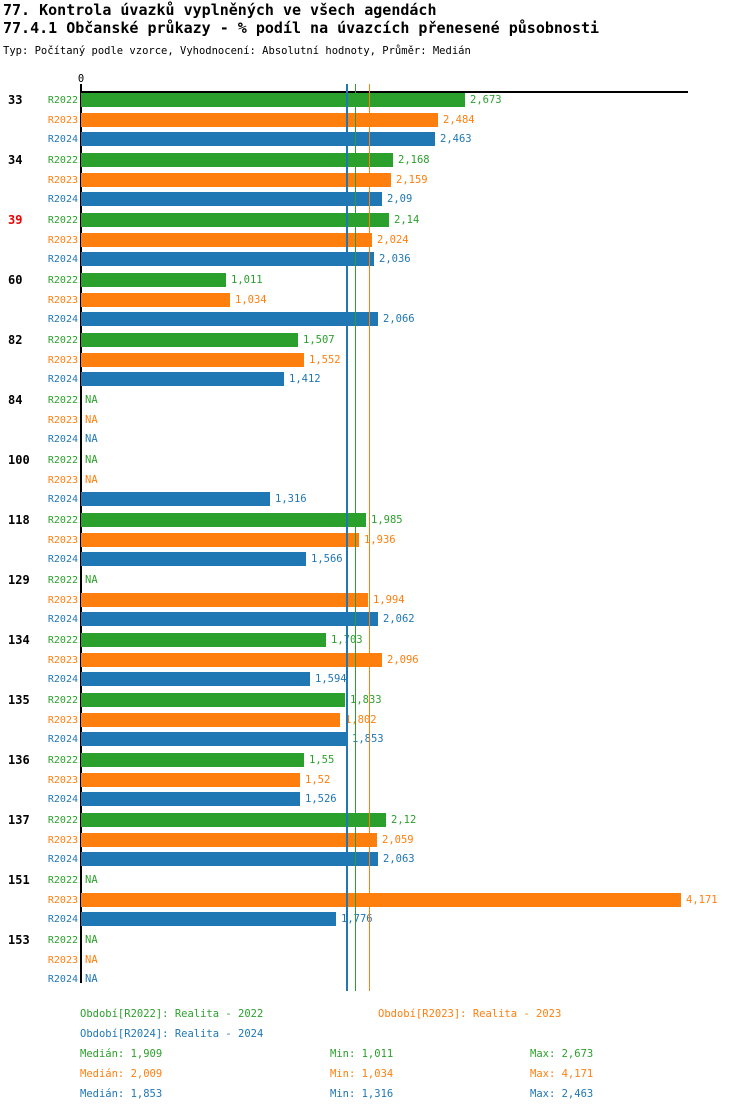 The width and height of the screenshot is (750, 1112). I want to click on legend-period-r2024: Období[R2024]: Realita - 2024, so click(172, 1034).